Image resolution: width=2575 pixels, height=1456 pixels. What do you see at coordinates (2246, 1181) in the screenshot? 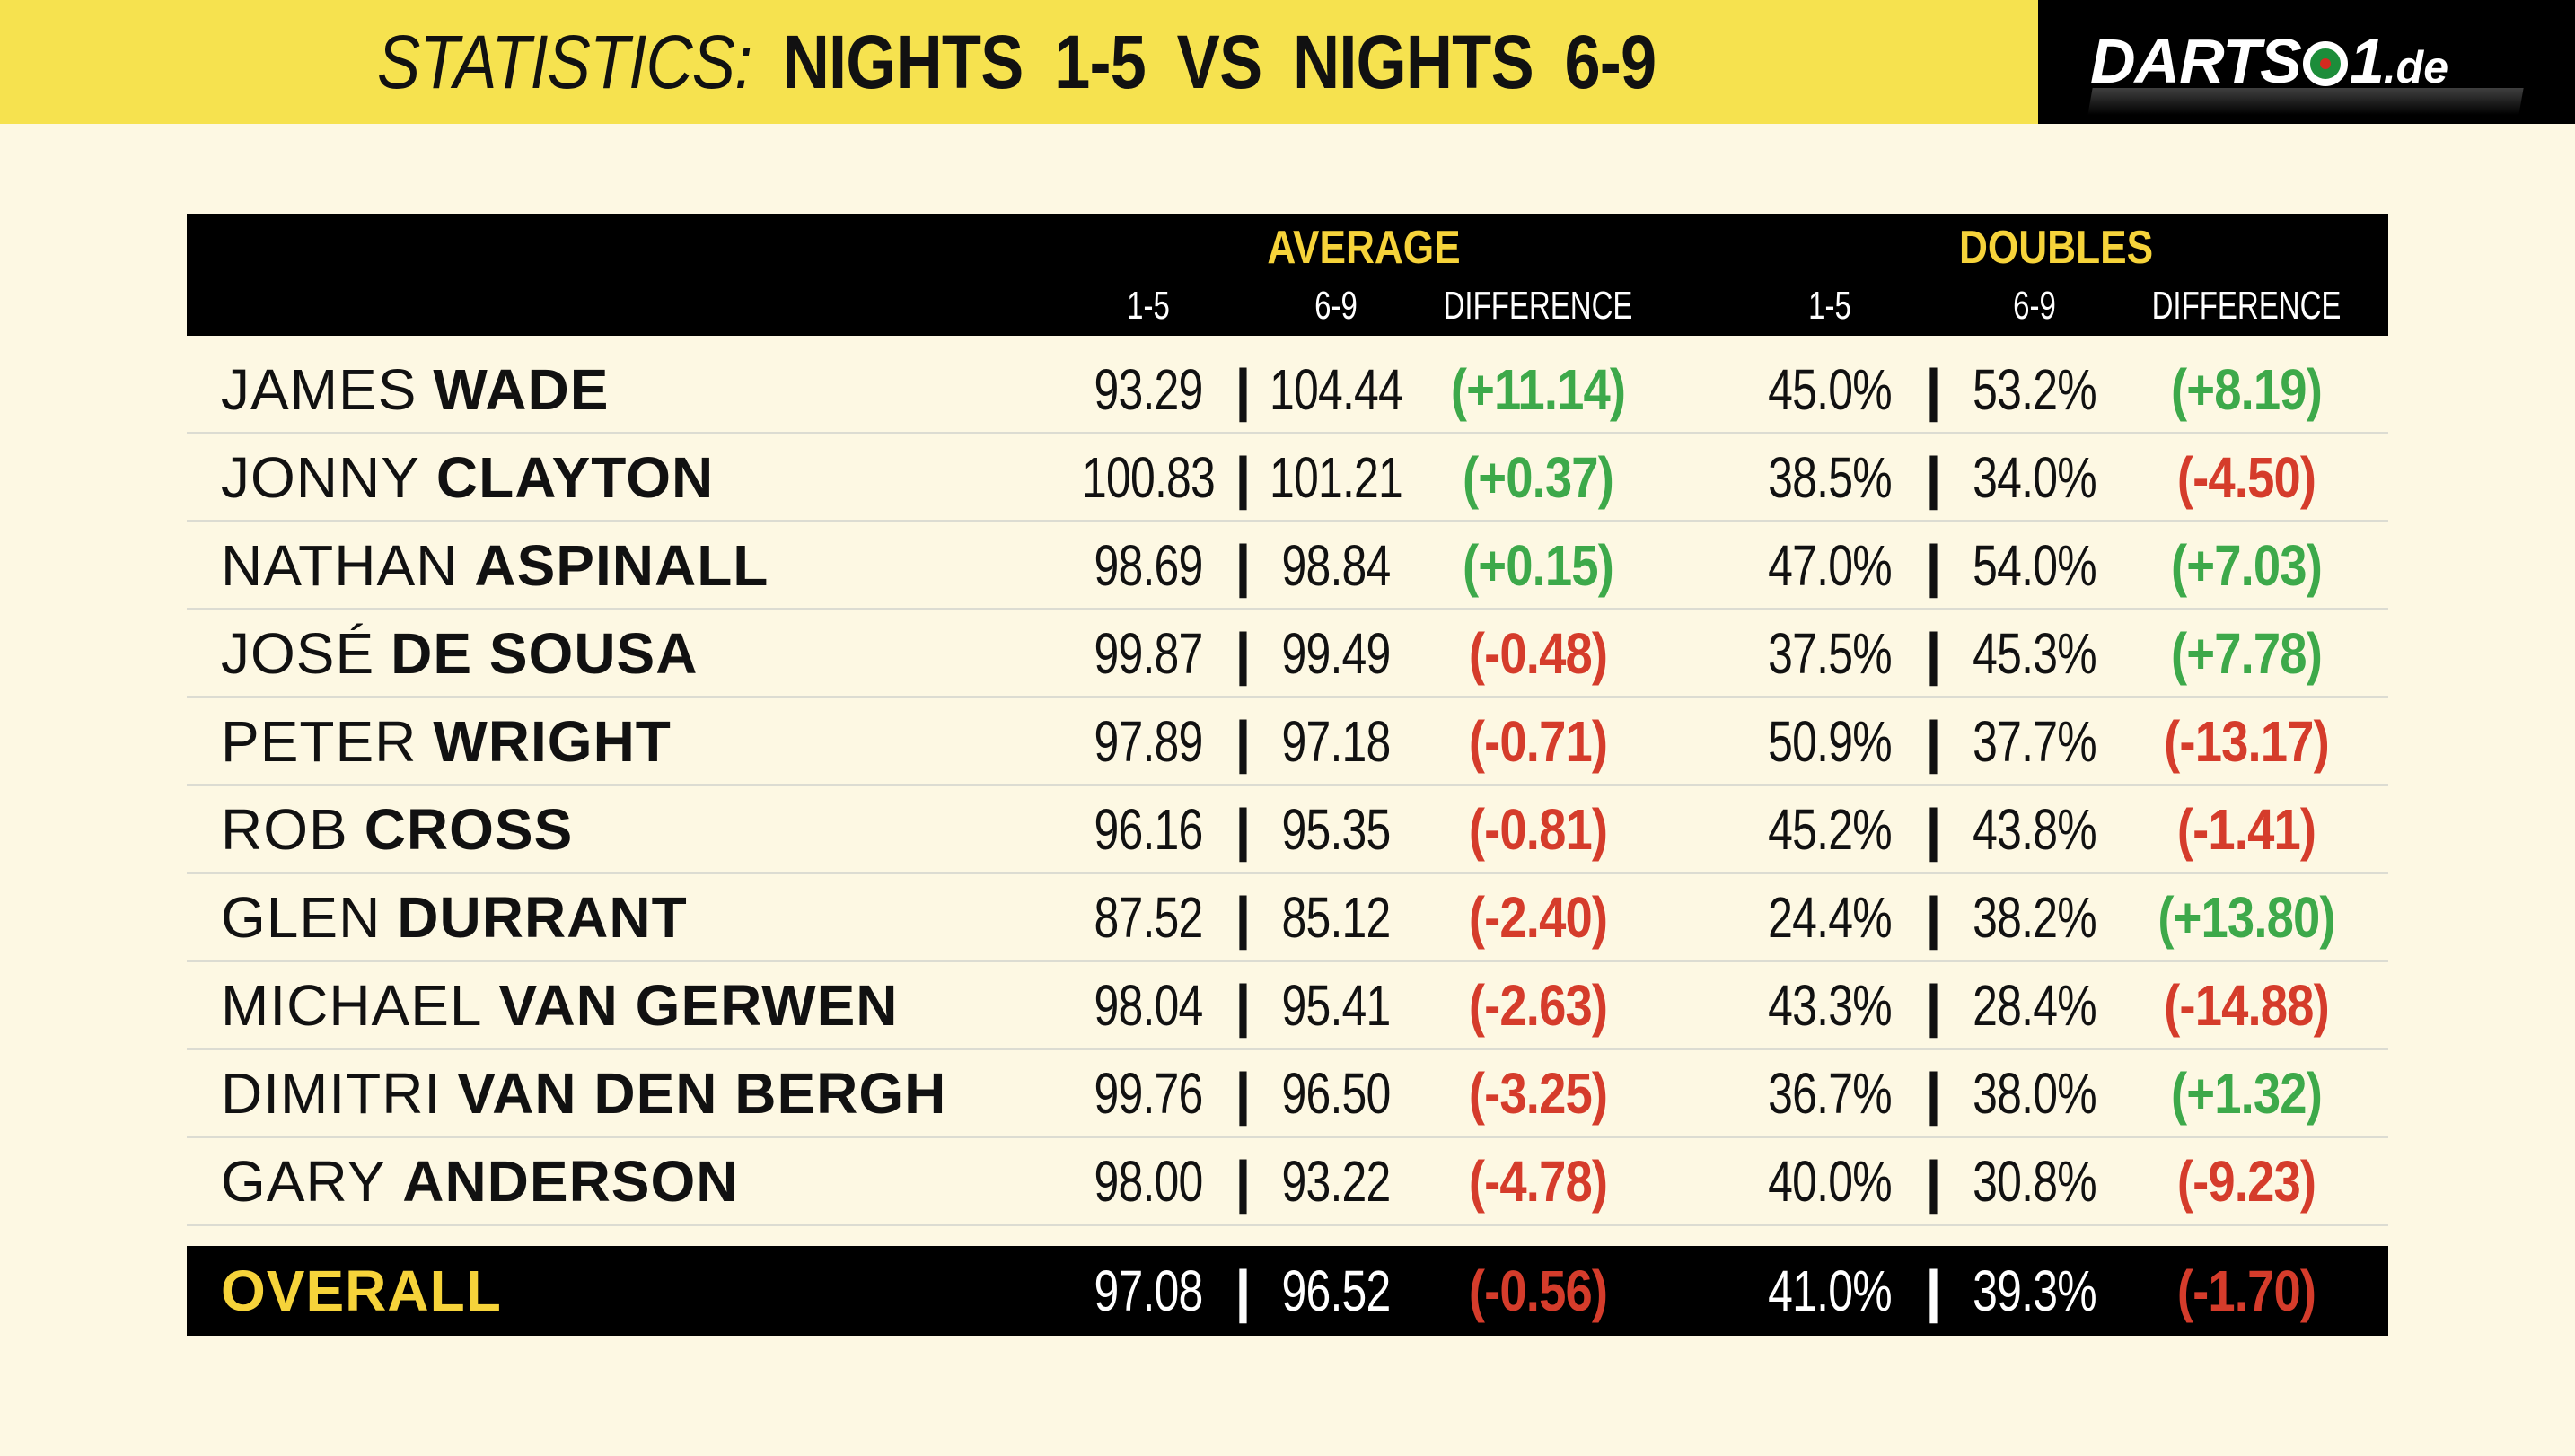
I see `dbl-difference: (-9.23)` at bounding box center [2246, 1181].